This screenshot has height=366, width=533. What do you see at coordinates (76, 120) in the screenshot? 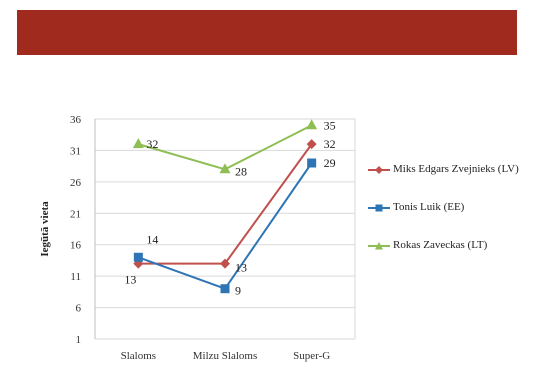
I see `y-tick-label: 36` at bounding box center [76, 120].